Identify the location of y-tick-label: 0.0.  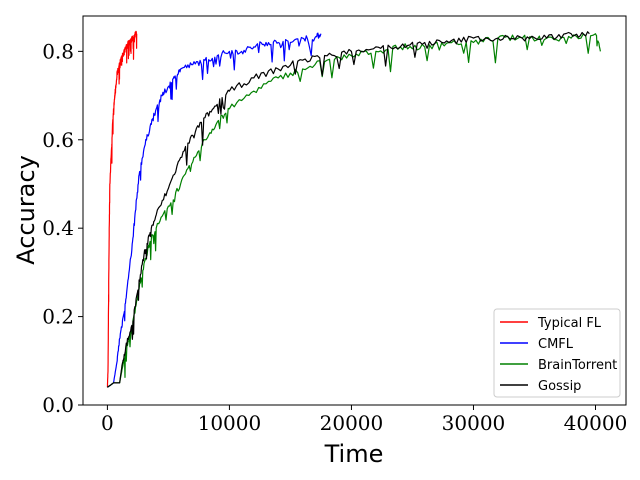
(58, 405).